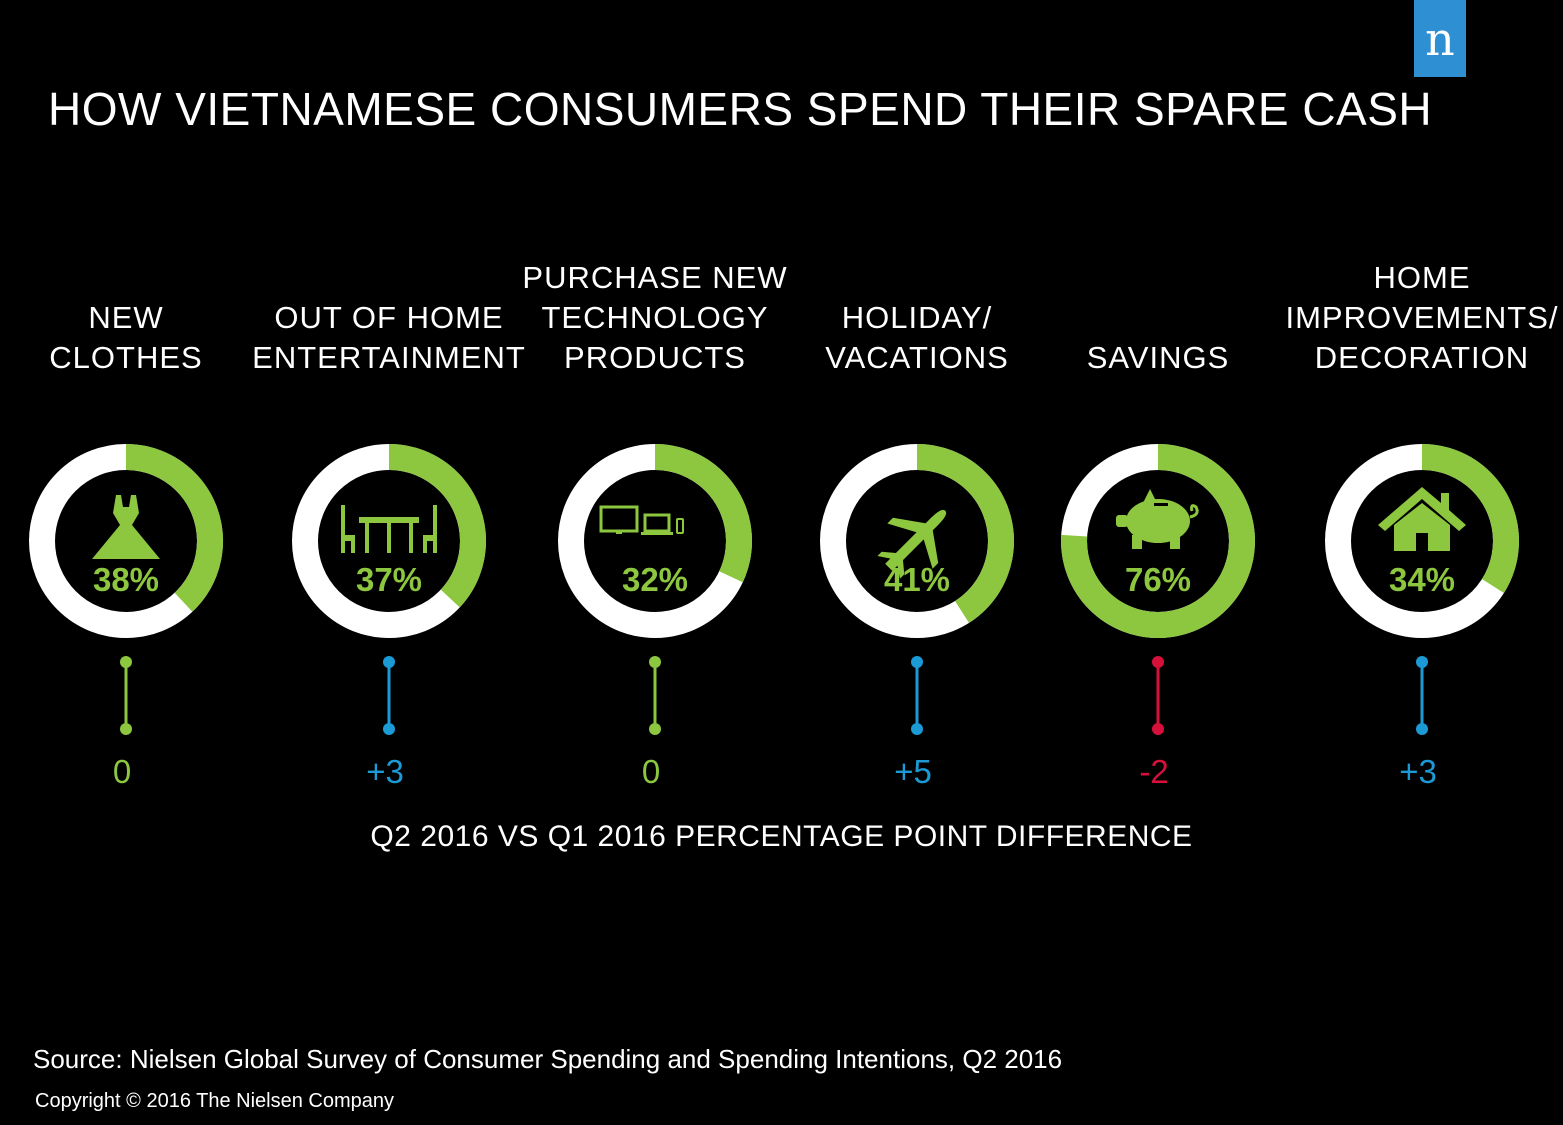  What do you see at coordinates (680, 526) in the screenshot?
I see `phone` at bounding box center [680, 526].